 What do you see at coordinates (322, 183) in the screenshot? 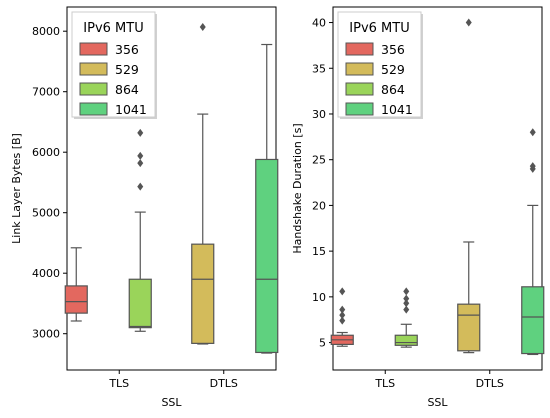
I see `y-ticks-right: 5 10 15 20 25 30 35 40` at bounding box center [322, 183].